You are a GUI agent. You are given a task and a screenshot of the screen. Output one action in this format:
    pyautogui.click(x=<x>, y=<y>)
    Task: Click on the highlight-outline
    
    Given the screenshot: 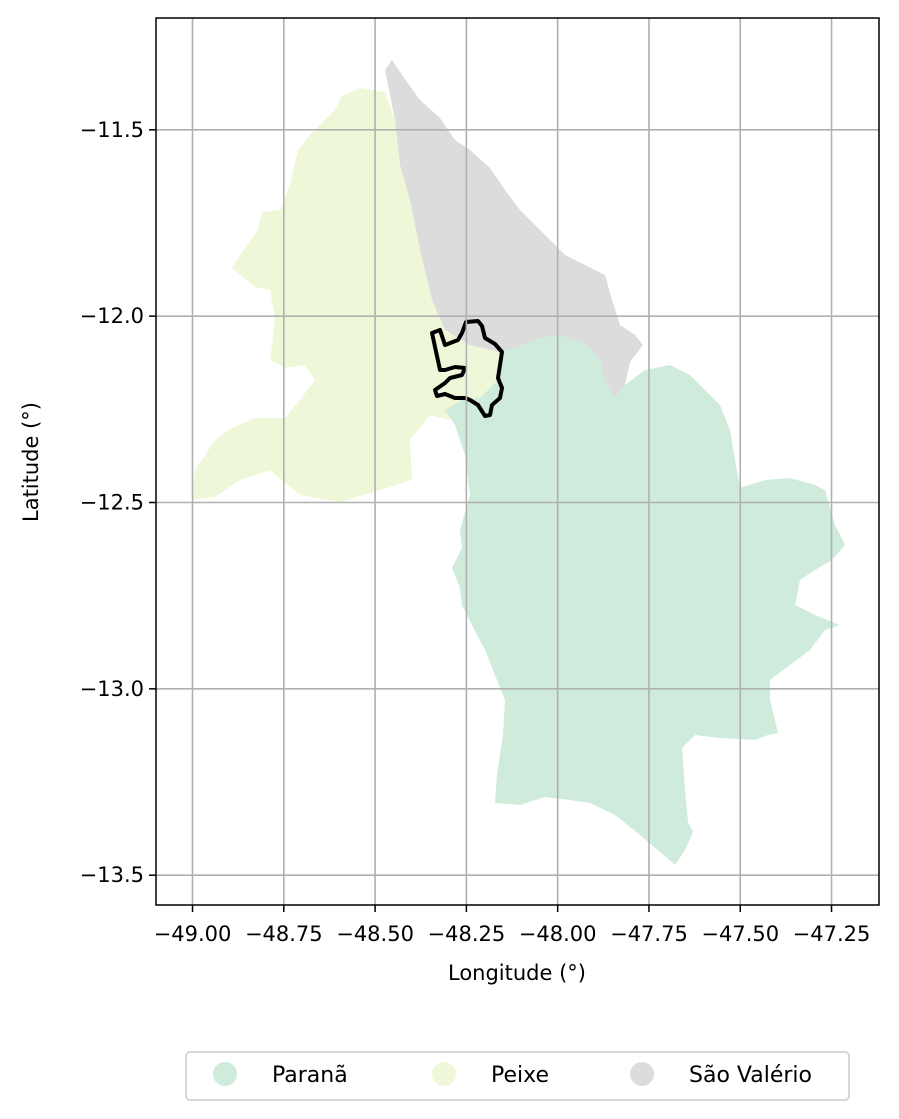 What is the action you would take?
    pyautogui.click(x=467, y=368)
    